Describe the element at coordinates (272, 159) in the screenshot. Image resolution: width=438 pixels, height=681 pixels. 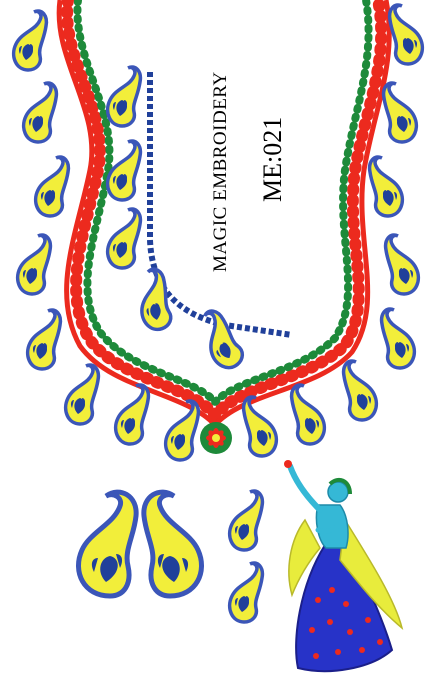
I see `design-code-label: ME:021` at that location.